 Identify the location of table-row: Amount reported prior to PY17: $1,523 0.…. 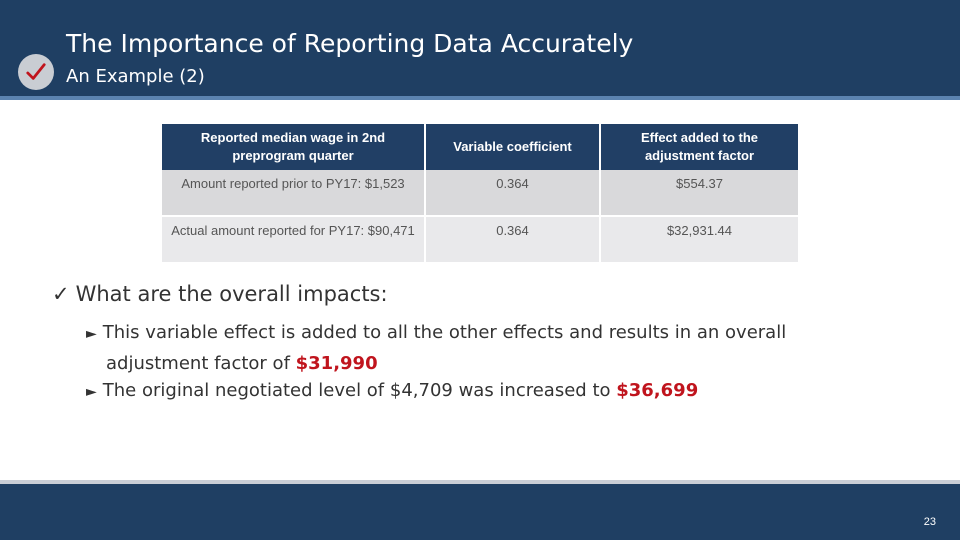
(480, 193).